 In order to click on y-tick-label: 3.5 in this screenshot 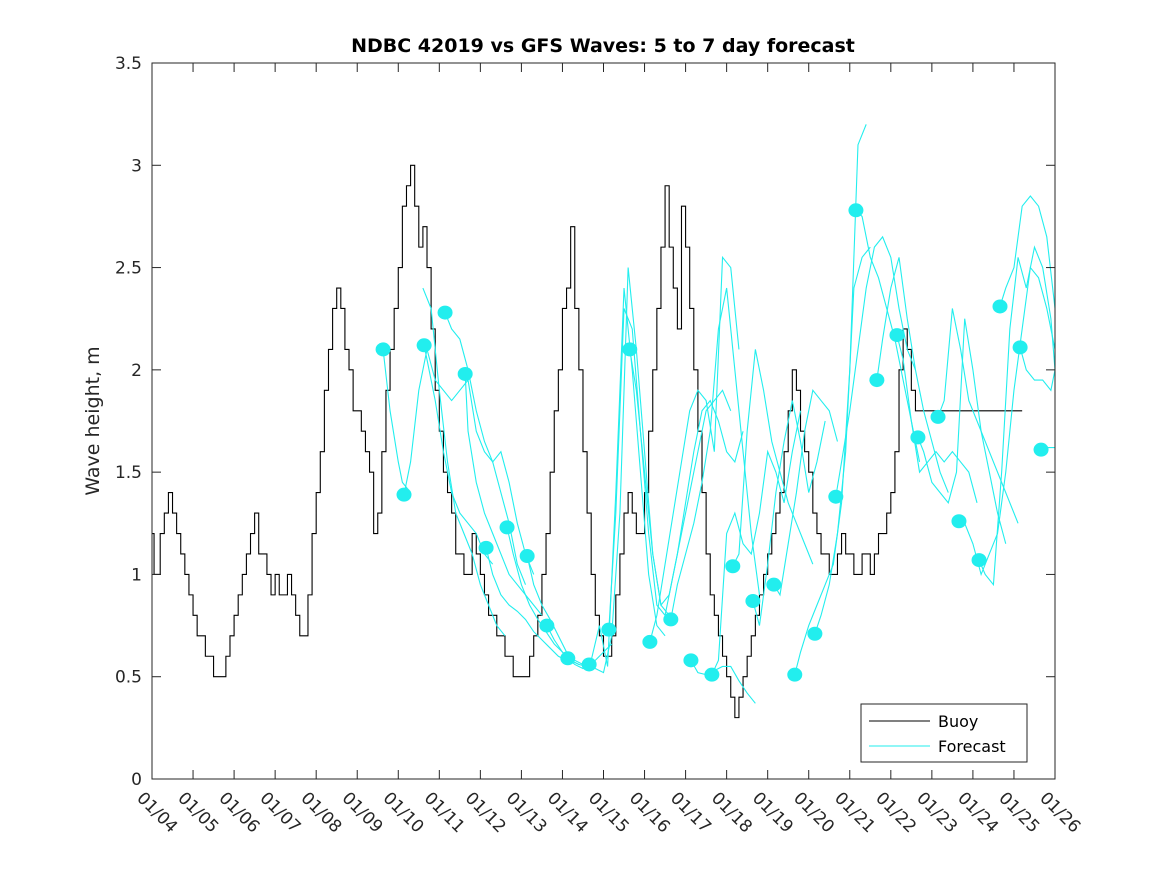, I will do `click(128, 64)`.